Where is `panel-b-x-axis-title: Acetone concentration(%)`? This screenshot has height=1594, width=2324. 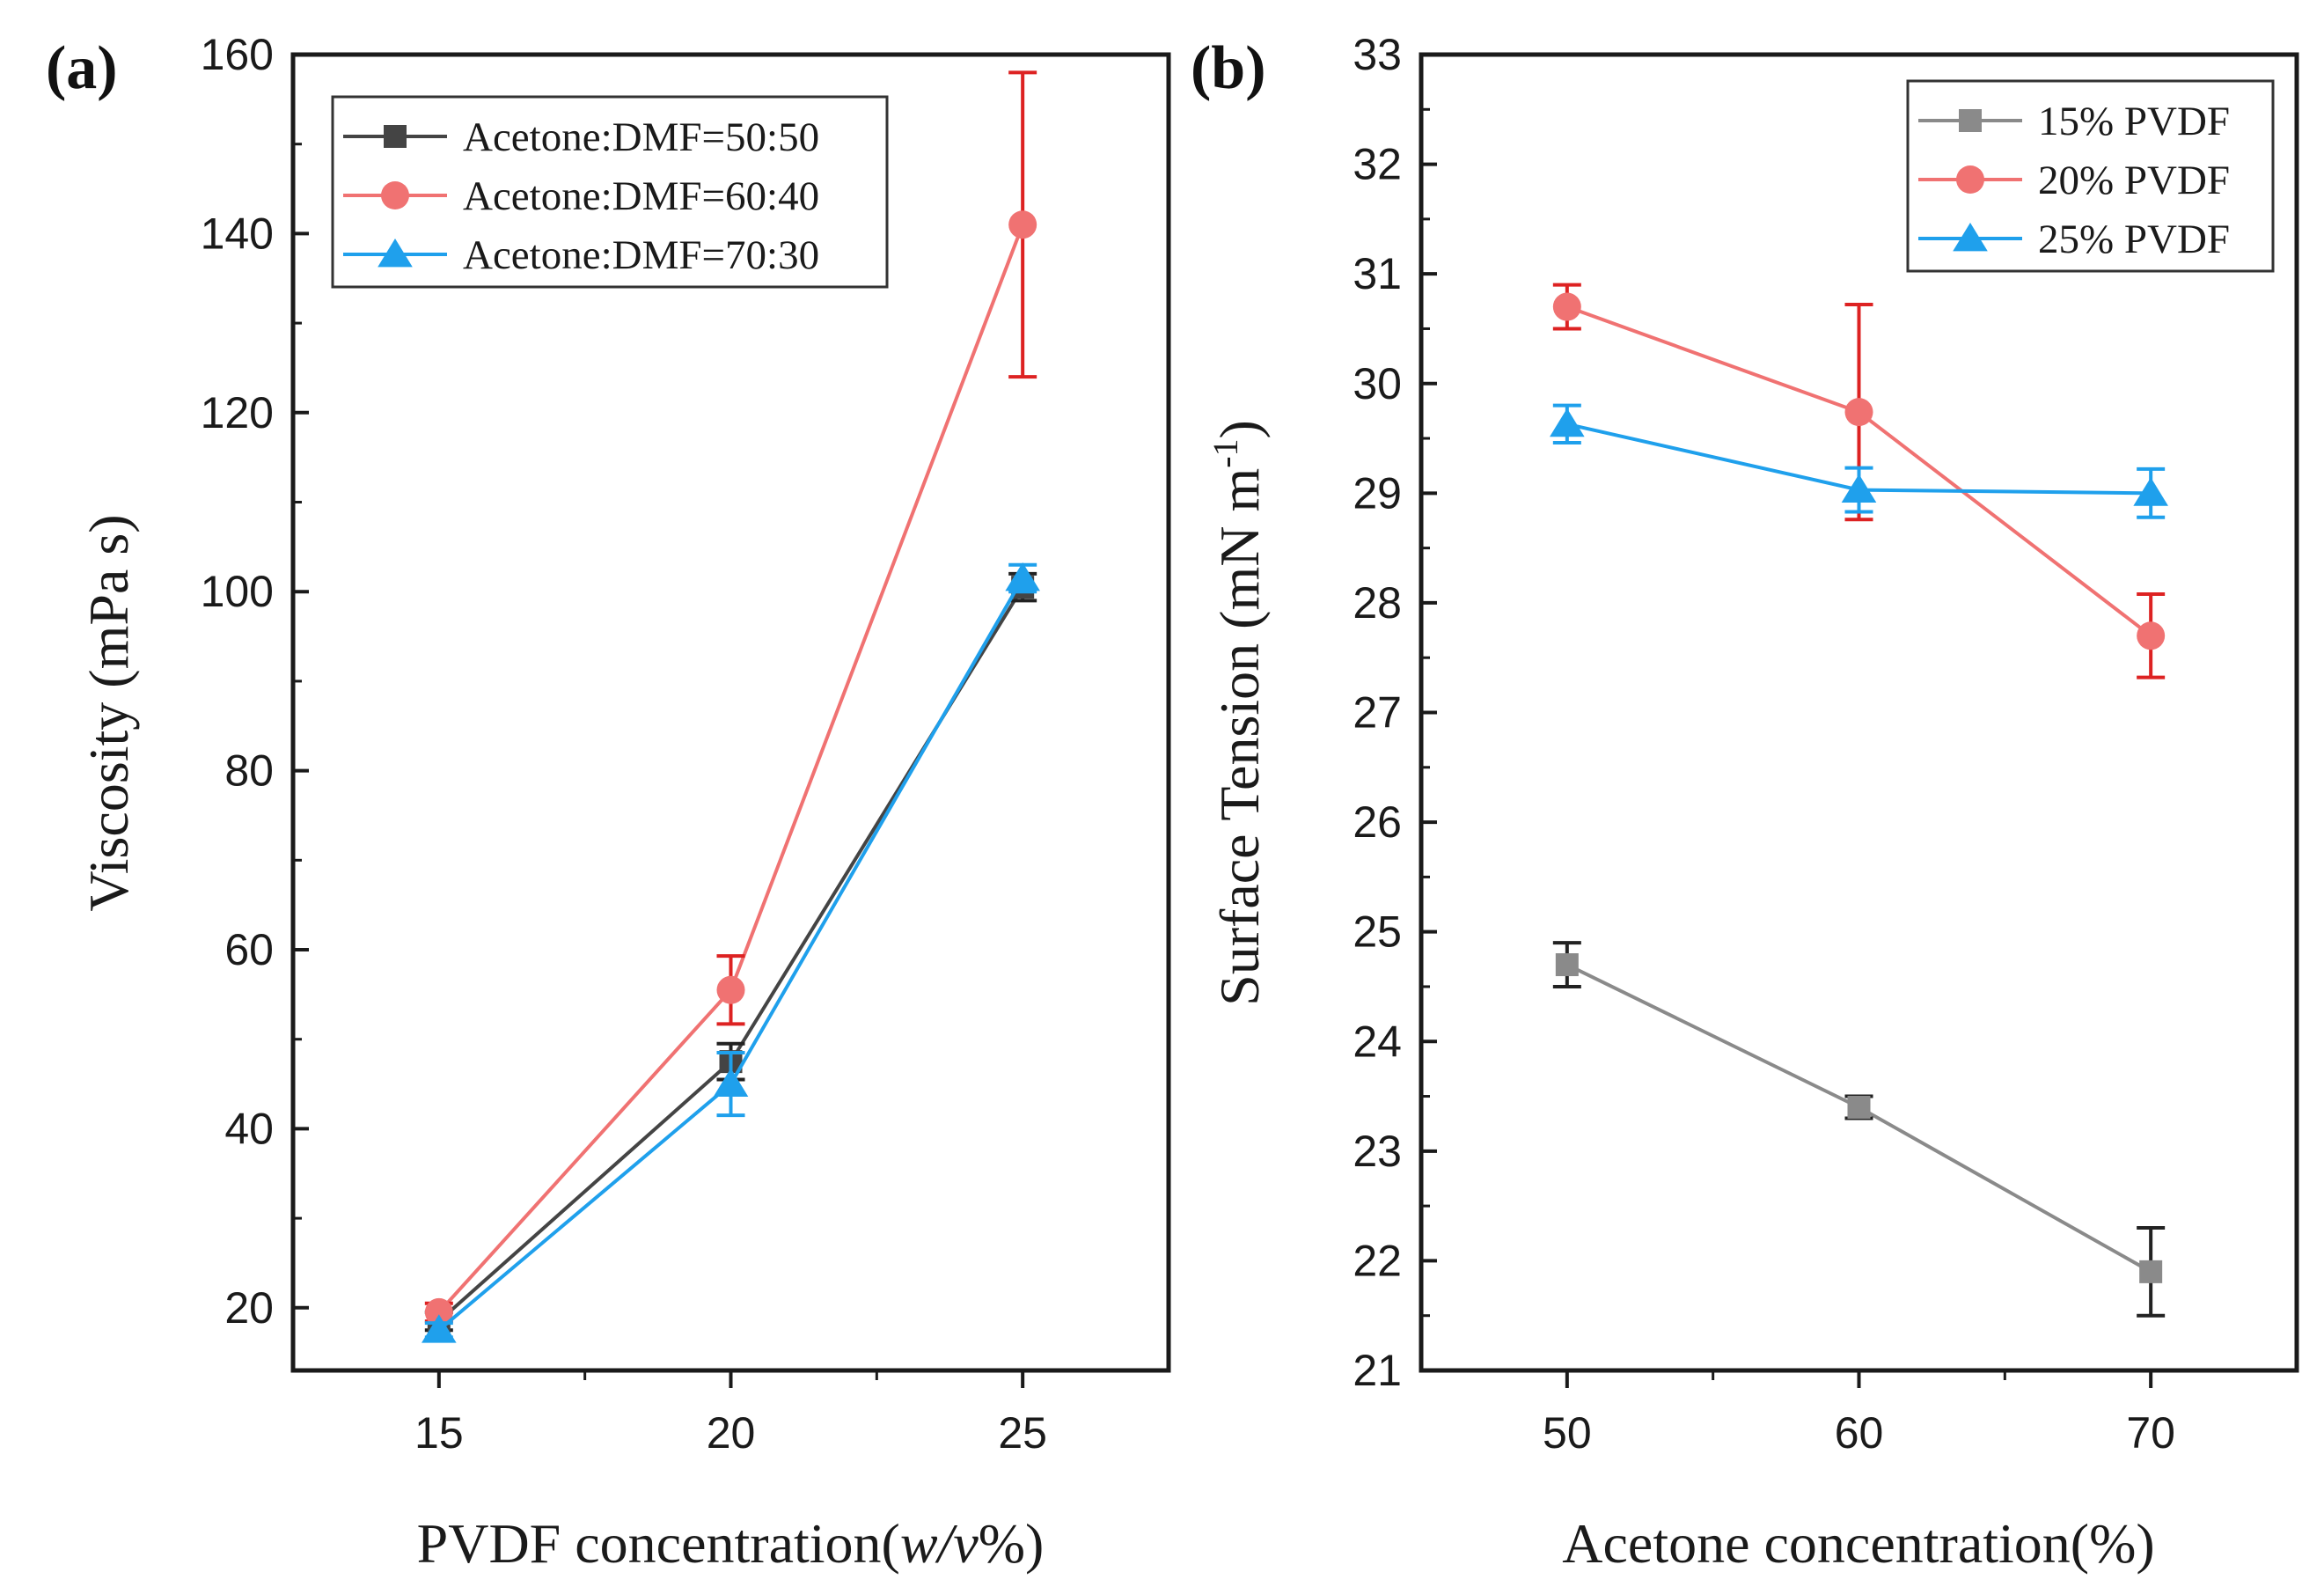
panel-b-x-axis-title: Acetone concentration(%) is located at coordinates (1858, 1543).